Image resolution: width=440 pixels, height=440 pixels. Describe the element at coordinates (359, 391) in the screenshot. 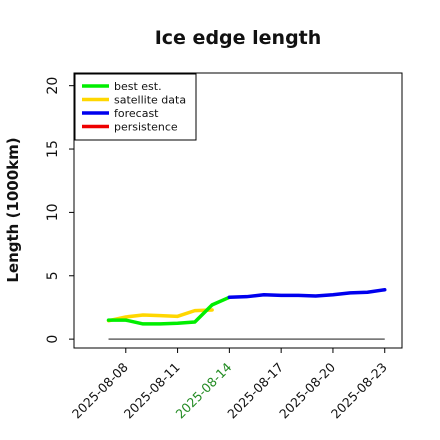

I see `x-tick-label: 2025-08-23` at that location.